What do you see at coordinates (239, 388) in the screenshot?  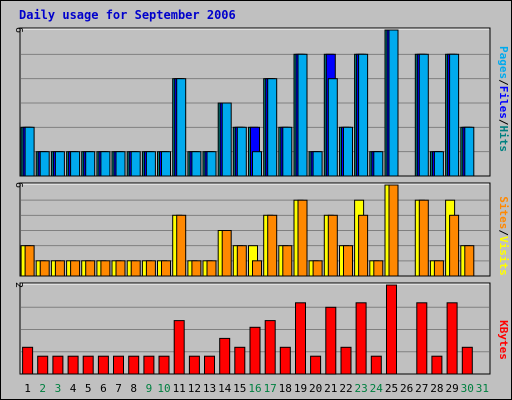 I see `day-label-15: 15` at bounding box center [239, 388].